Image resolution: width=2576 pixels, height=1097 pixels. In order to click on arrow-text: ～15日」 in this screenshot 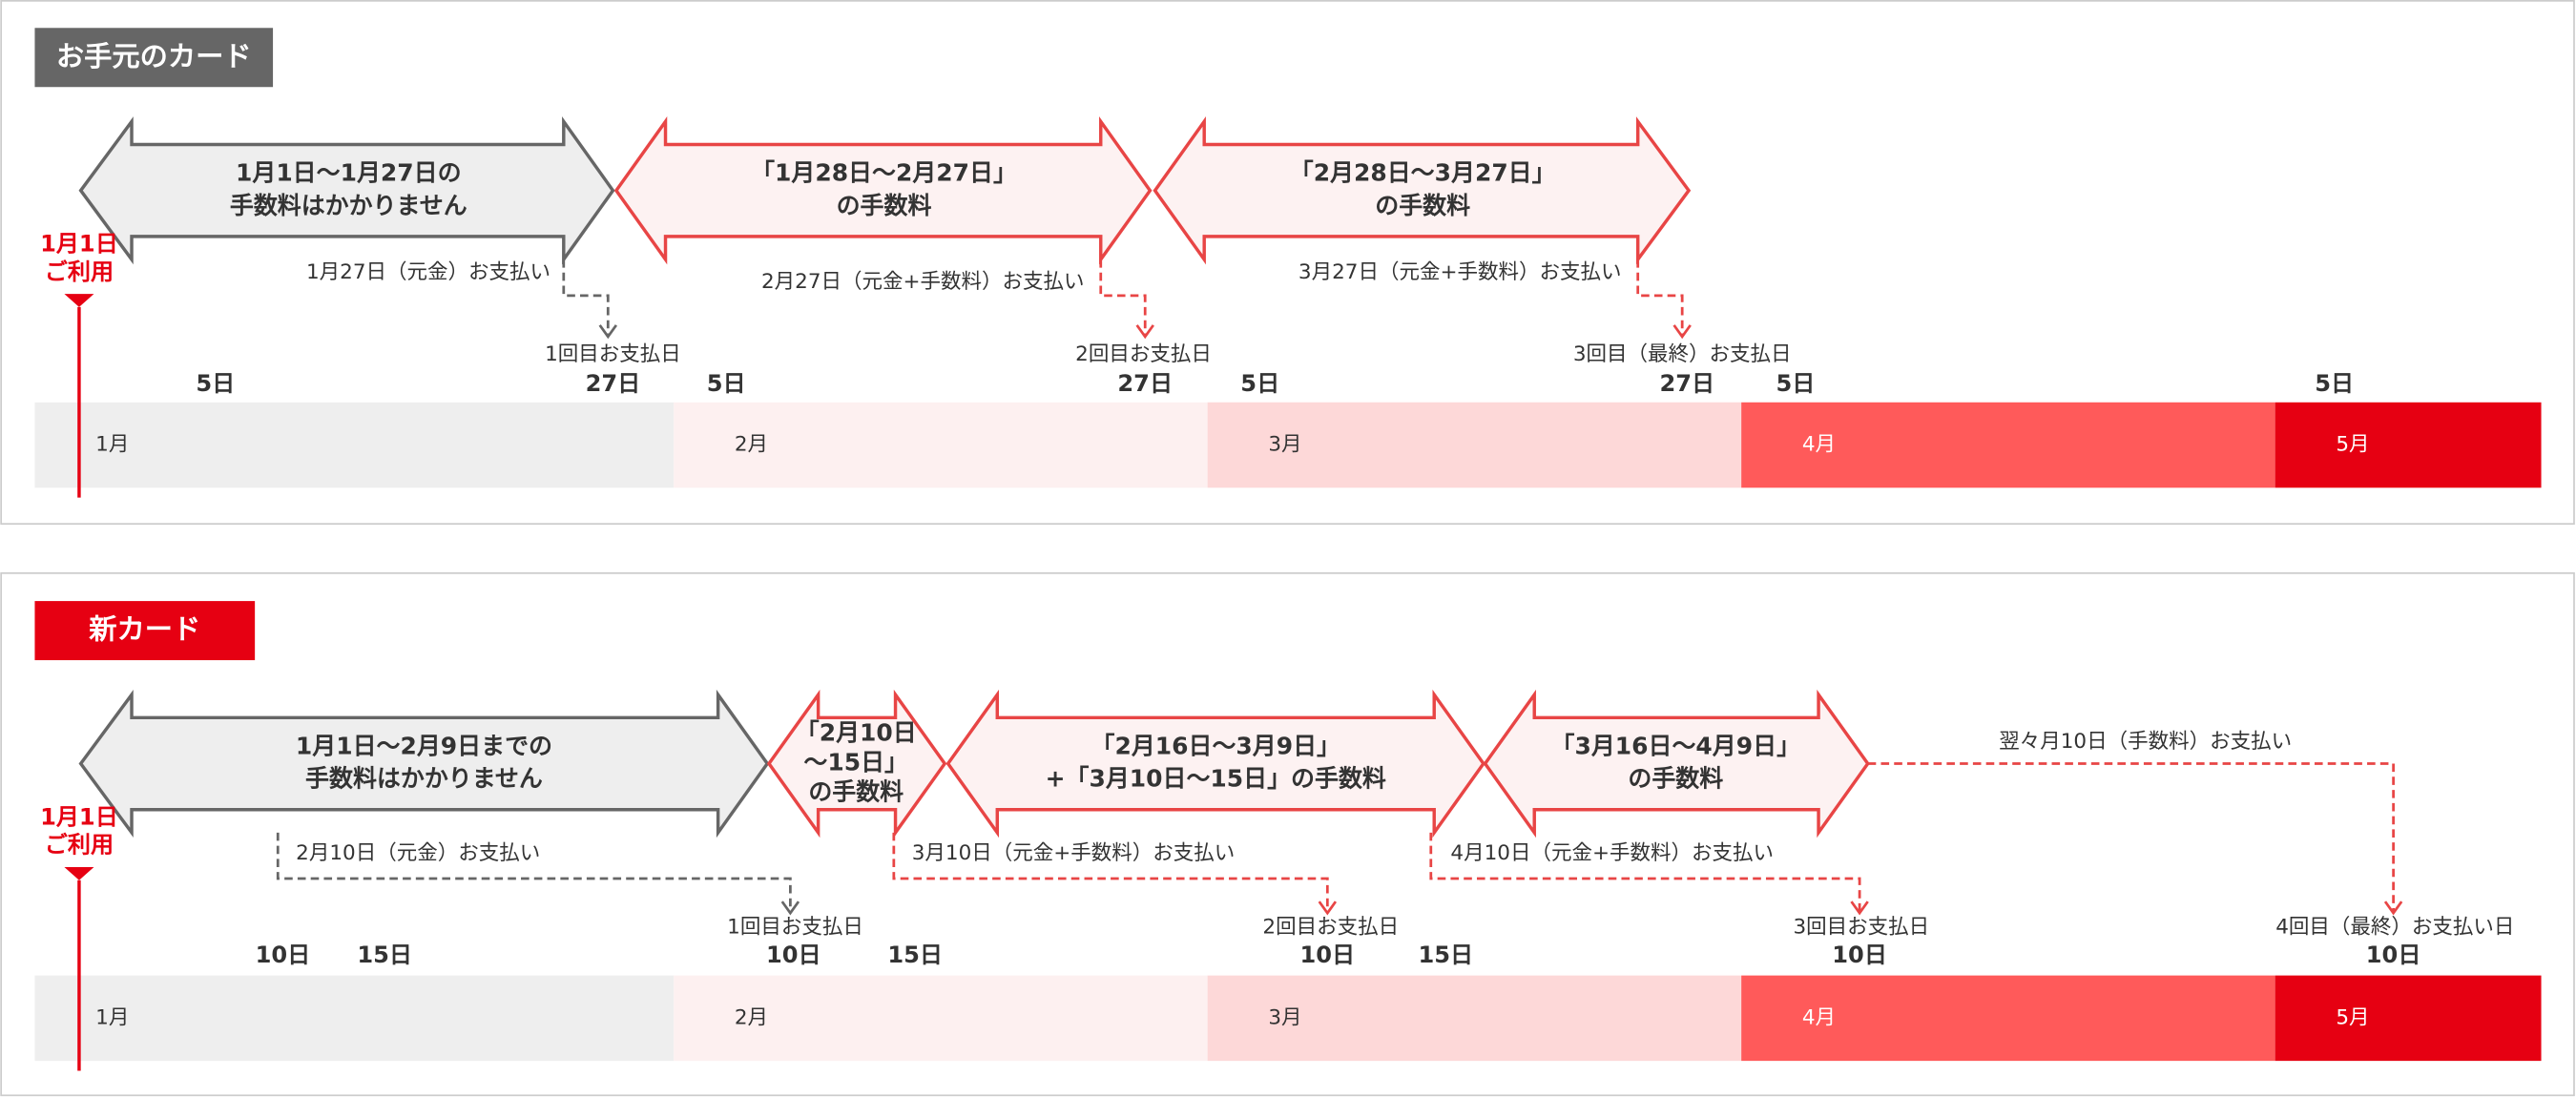, I will do `click(855, 762)`.